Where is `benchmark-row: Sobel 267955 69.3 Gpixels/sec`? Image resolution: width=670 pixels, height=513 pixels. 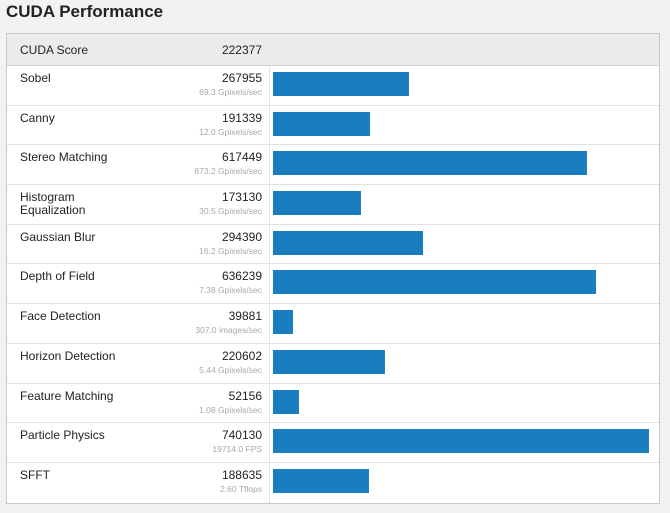 benchmark-row: Sobel 267955 69.3 Gpixels/sec is located at coordinates (333, 86).